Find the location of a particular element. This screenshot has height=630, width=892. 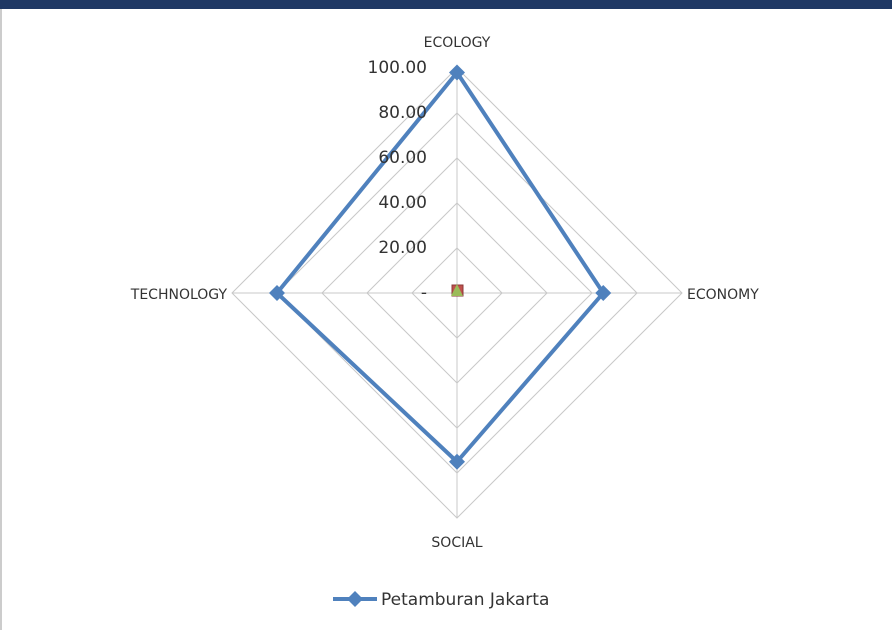

category-label: SOCIAL is located at coordinates (456, 543).